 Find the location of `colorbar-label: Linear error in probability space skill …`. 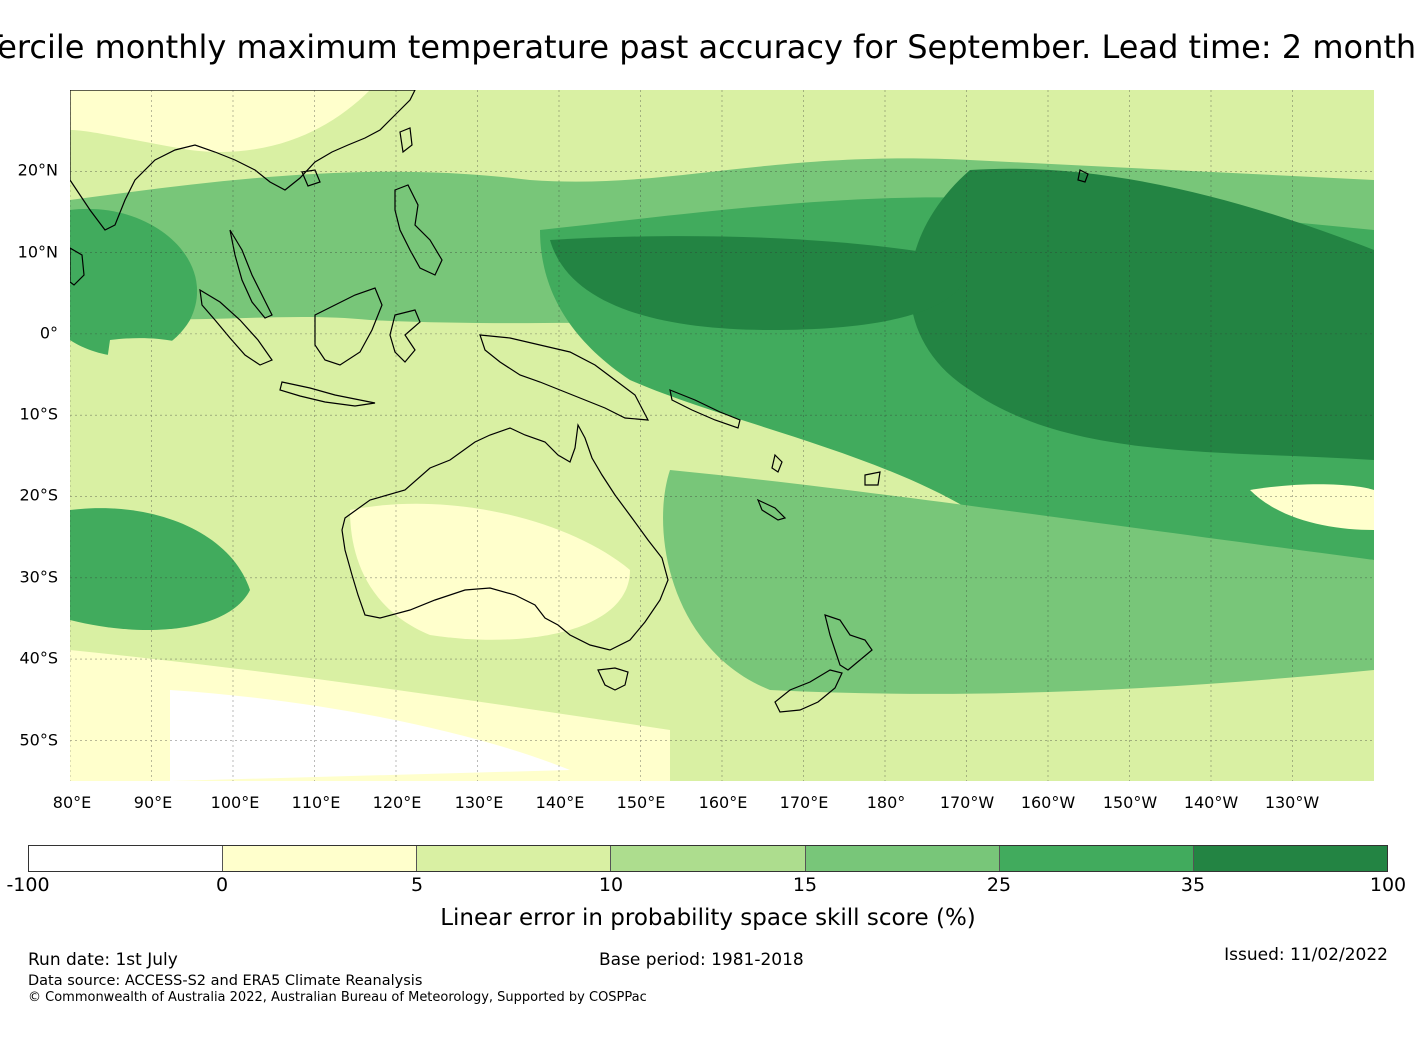

colorbar-label: Linear error in probability space skill … is located at coordinates (708, 918).